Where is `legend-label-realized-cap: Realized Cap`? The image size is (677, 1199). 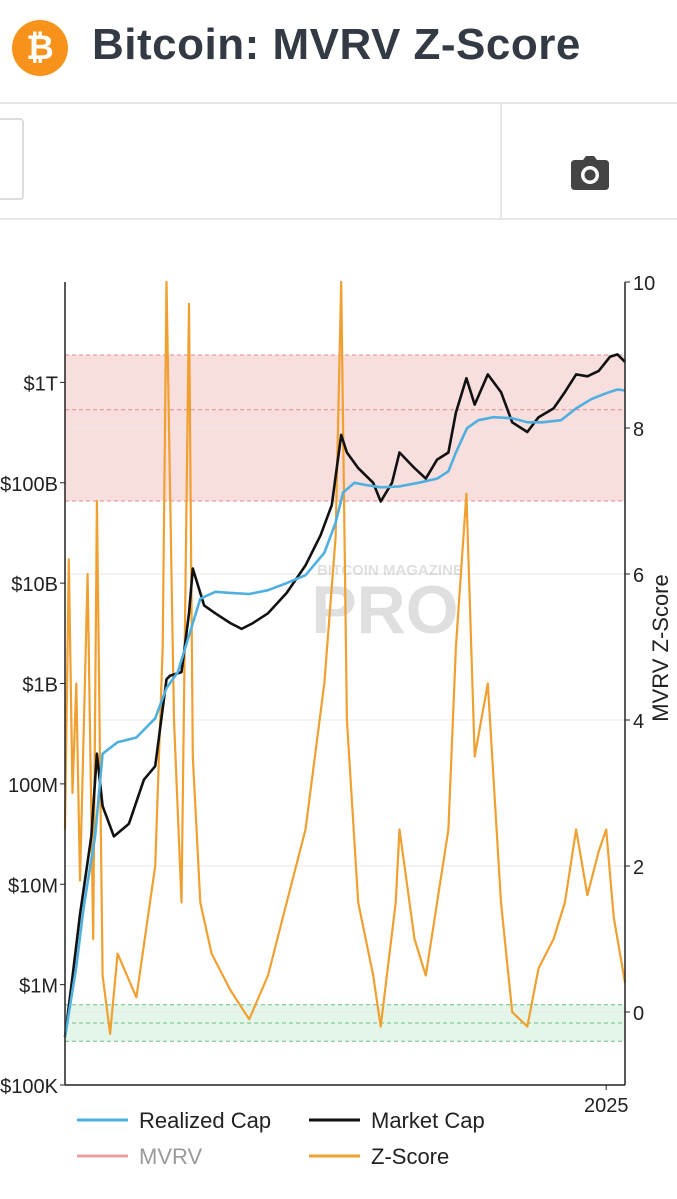
legend-label-realized-cap: Realized Cap is located at coordinates (205, 1120).